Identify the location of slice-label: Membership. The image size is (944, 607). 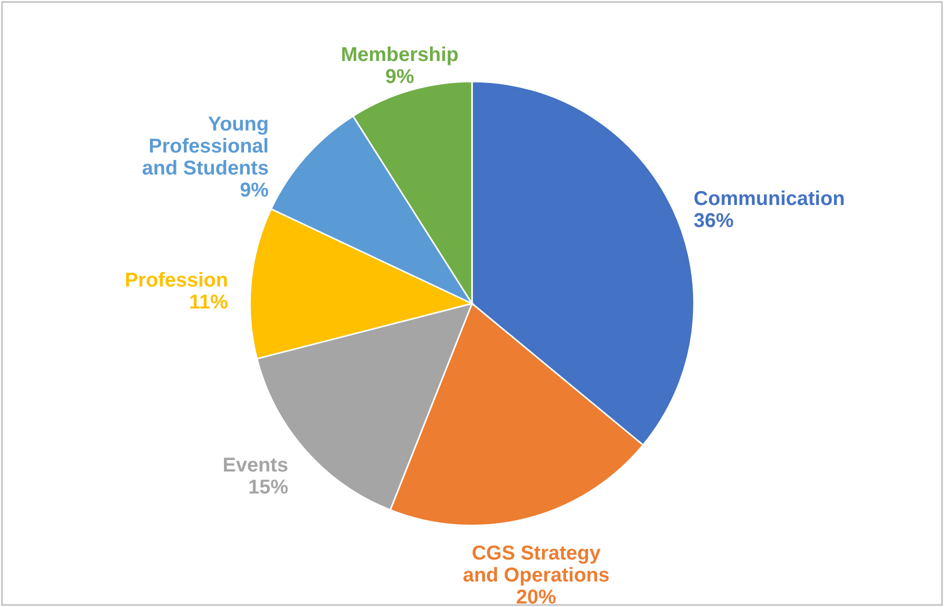
(399, 55).